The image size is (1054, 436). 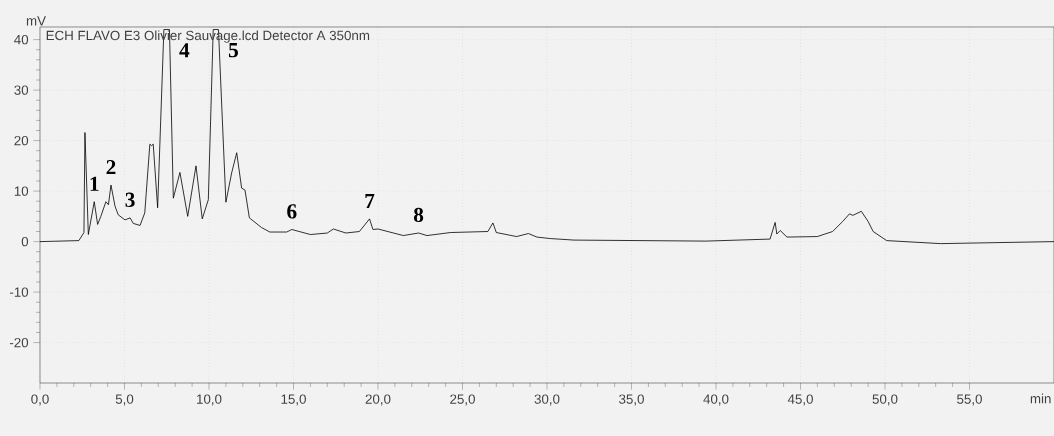 What do you see at coordinates (885, 400) in the screenshot?
I see `x-tick-label: 50,0` at bounding box center [885, 400].